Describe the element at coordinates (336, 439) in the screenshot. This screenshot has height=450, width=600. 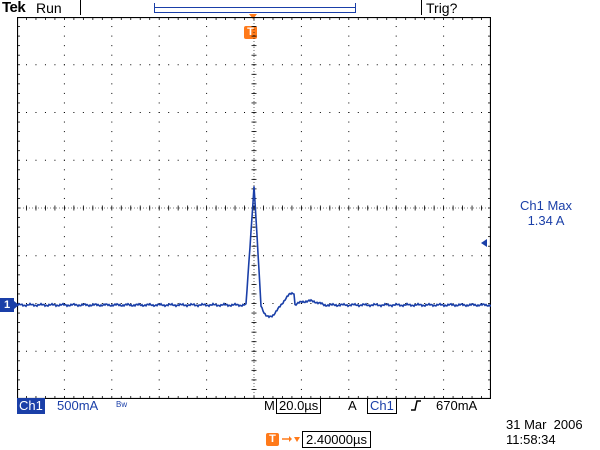
I see `horizontal-delay-value: 2.40000µs` at that location.